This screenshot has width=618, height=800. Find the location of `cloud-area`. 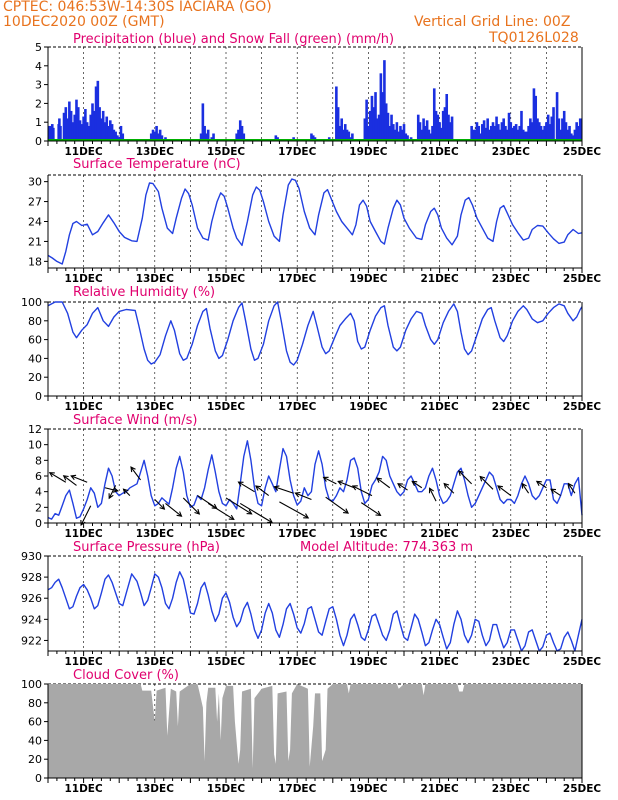

cloud-area is located at coordinates (315, 731).